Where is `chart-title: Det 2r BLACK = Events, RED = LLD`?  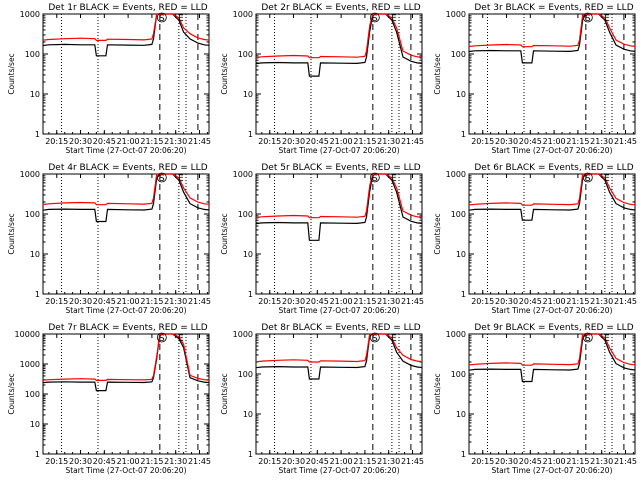
chart-title: Det 2r BLACK = Events, RED = LLD is located at coordinates (340, 8).